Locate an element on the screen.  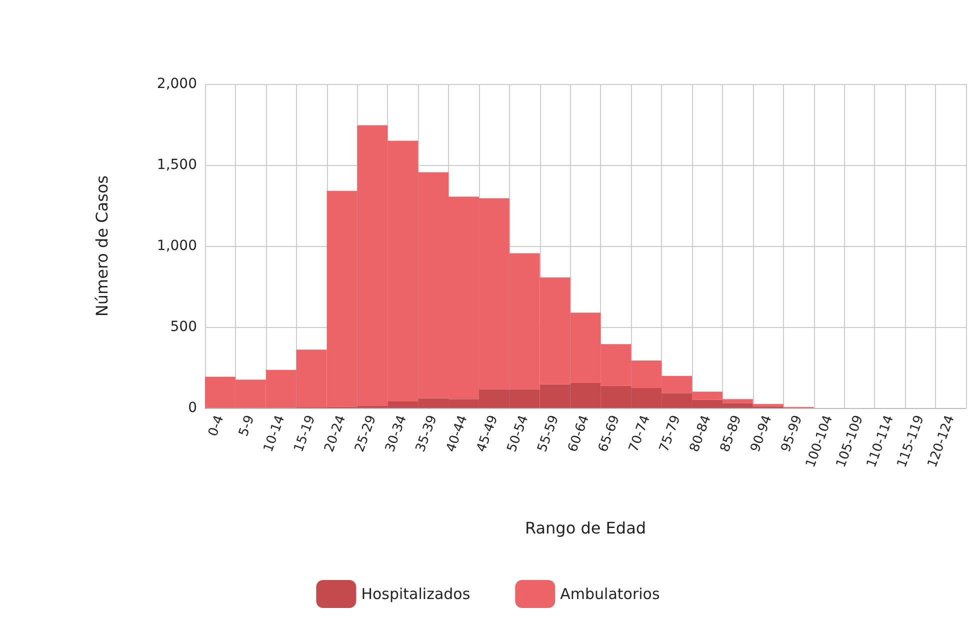
x-tick-label: 15-19 is located at coordinates (305, 433).